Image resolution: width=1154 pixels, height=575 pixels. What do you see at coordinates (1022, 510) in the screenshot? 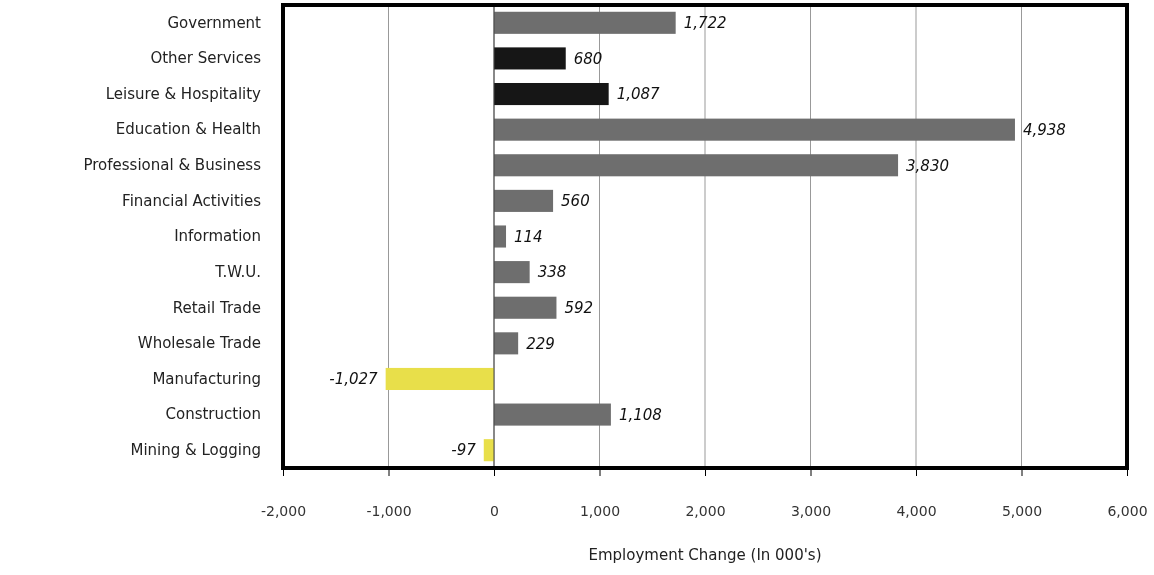
I see `x-tick-label: 5,000` at bounding box center [1022, 510].